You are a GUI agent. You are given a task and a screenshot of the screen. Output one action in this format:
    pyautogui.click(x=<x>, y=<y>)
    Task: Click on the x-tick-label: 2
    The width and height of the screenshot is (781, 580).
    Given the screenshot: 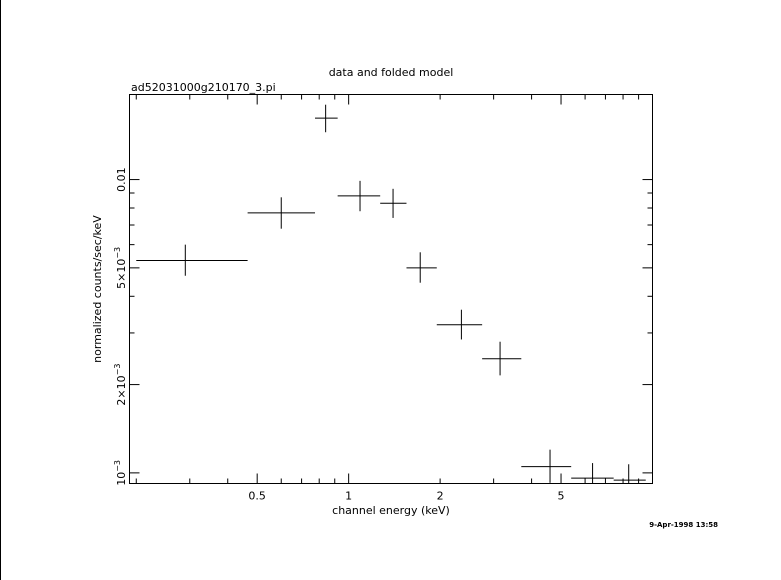 What is the action you would take?
    pyautogui.click(x=440, y=496)
    